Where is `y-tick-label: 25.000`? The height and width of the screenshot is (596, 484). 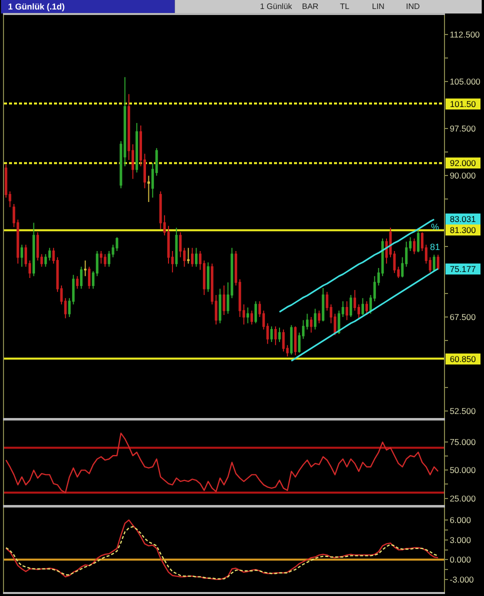 y-tick-label: 25.000 is located at coordinates (463, 498).